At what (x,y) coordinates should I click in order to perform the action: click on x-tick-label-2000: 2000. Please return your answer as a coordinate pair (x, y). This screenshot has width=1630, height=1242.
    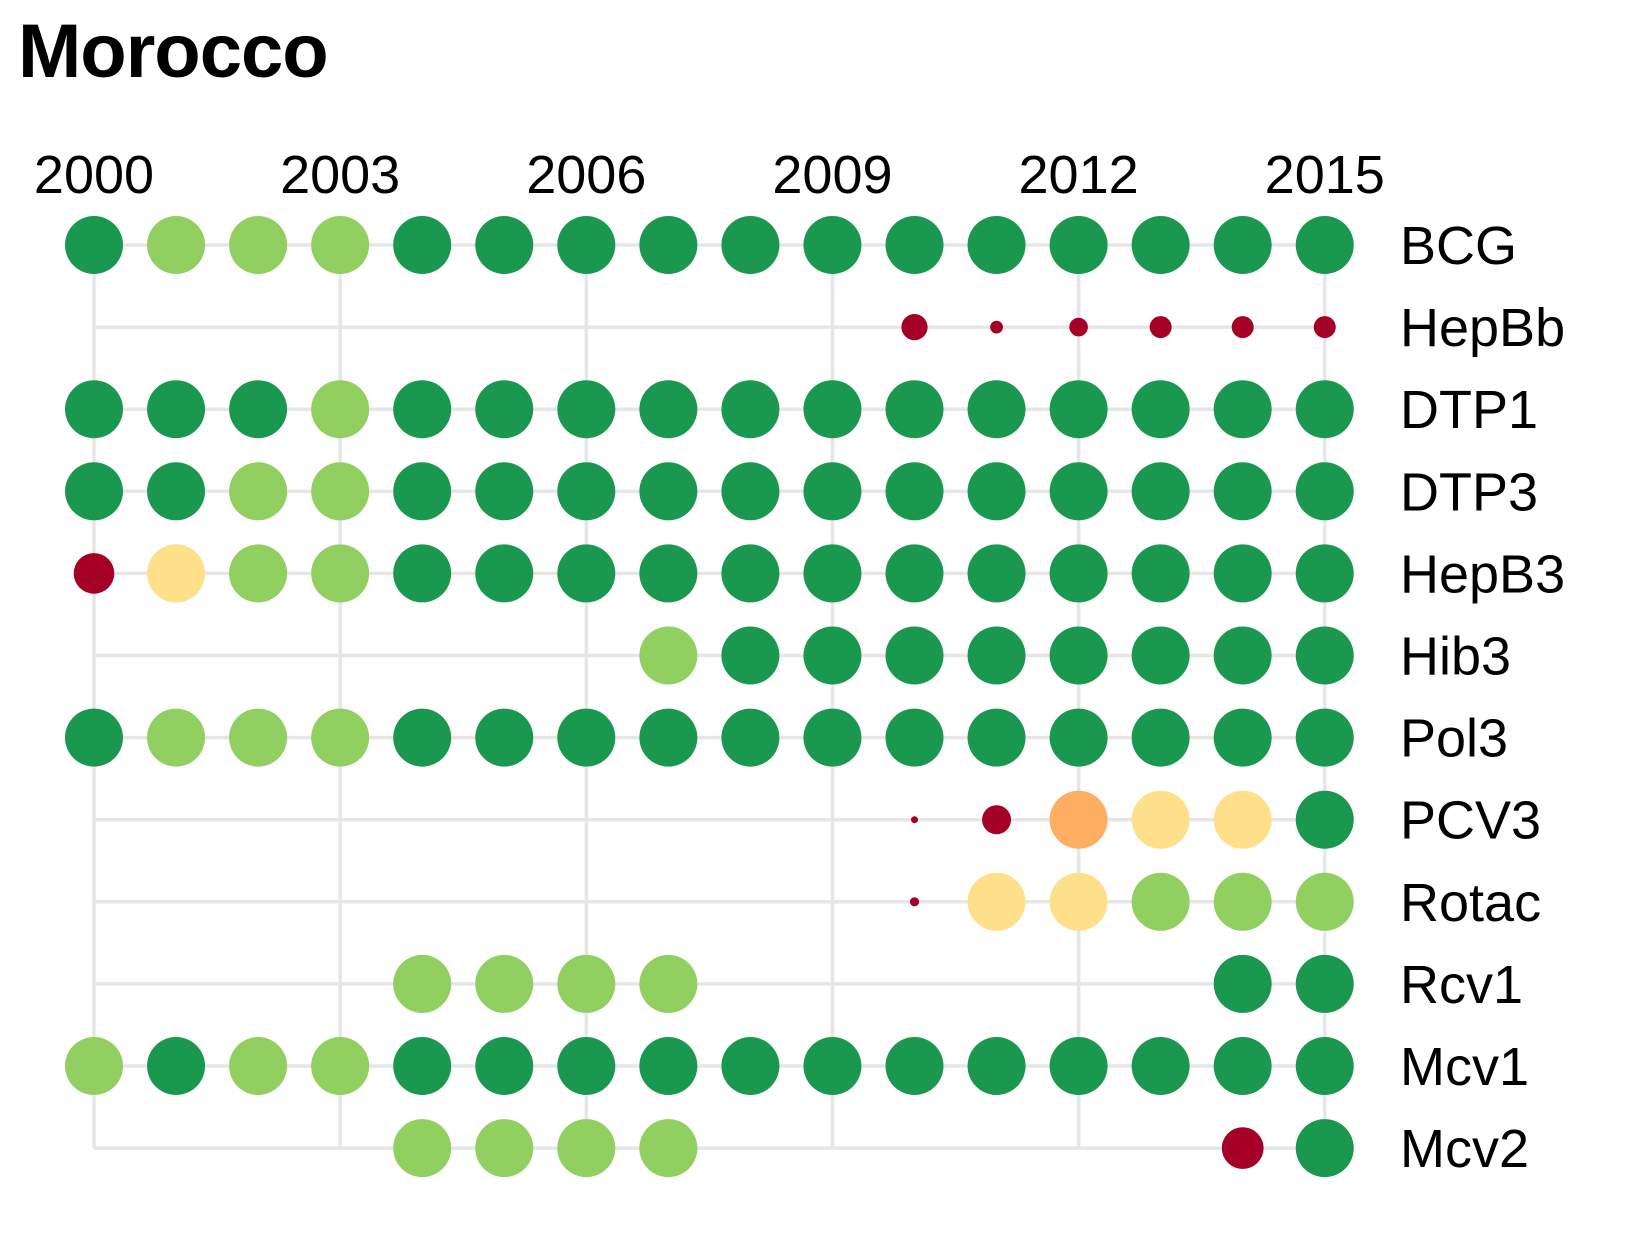
    Looking at the image, I should click on (94, 175).